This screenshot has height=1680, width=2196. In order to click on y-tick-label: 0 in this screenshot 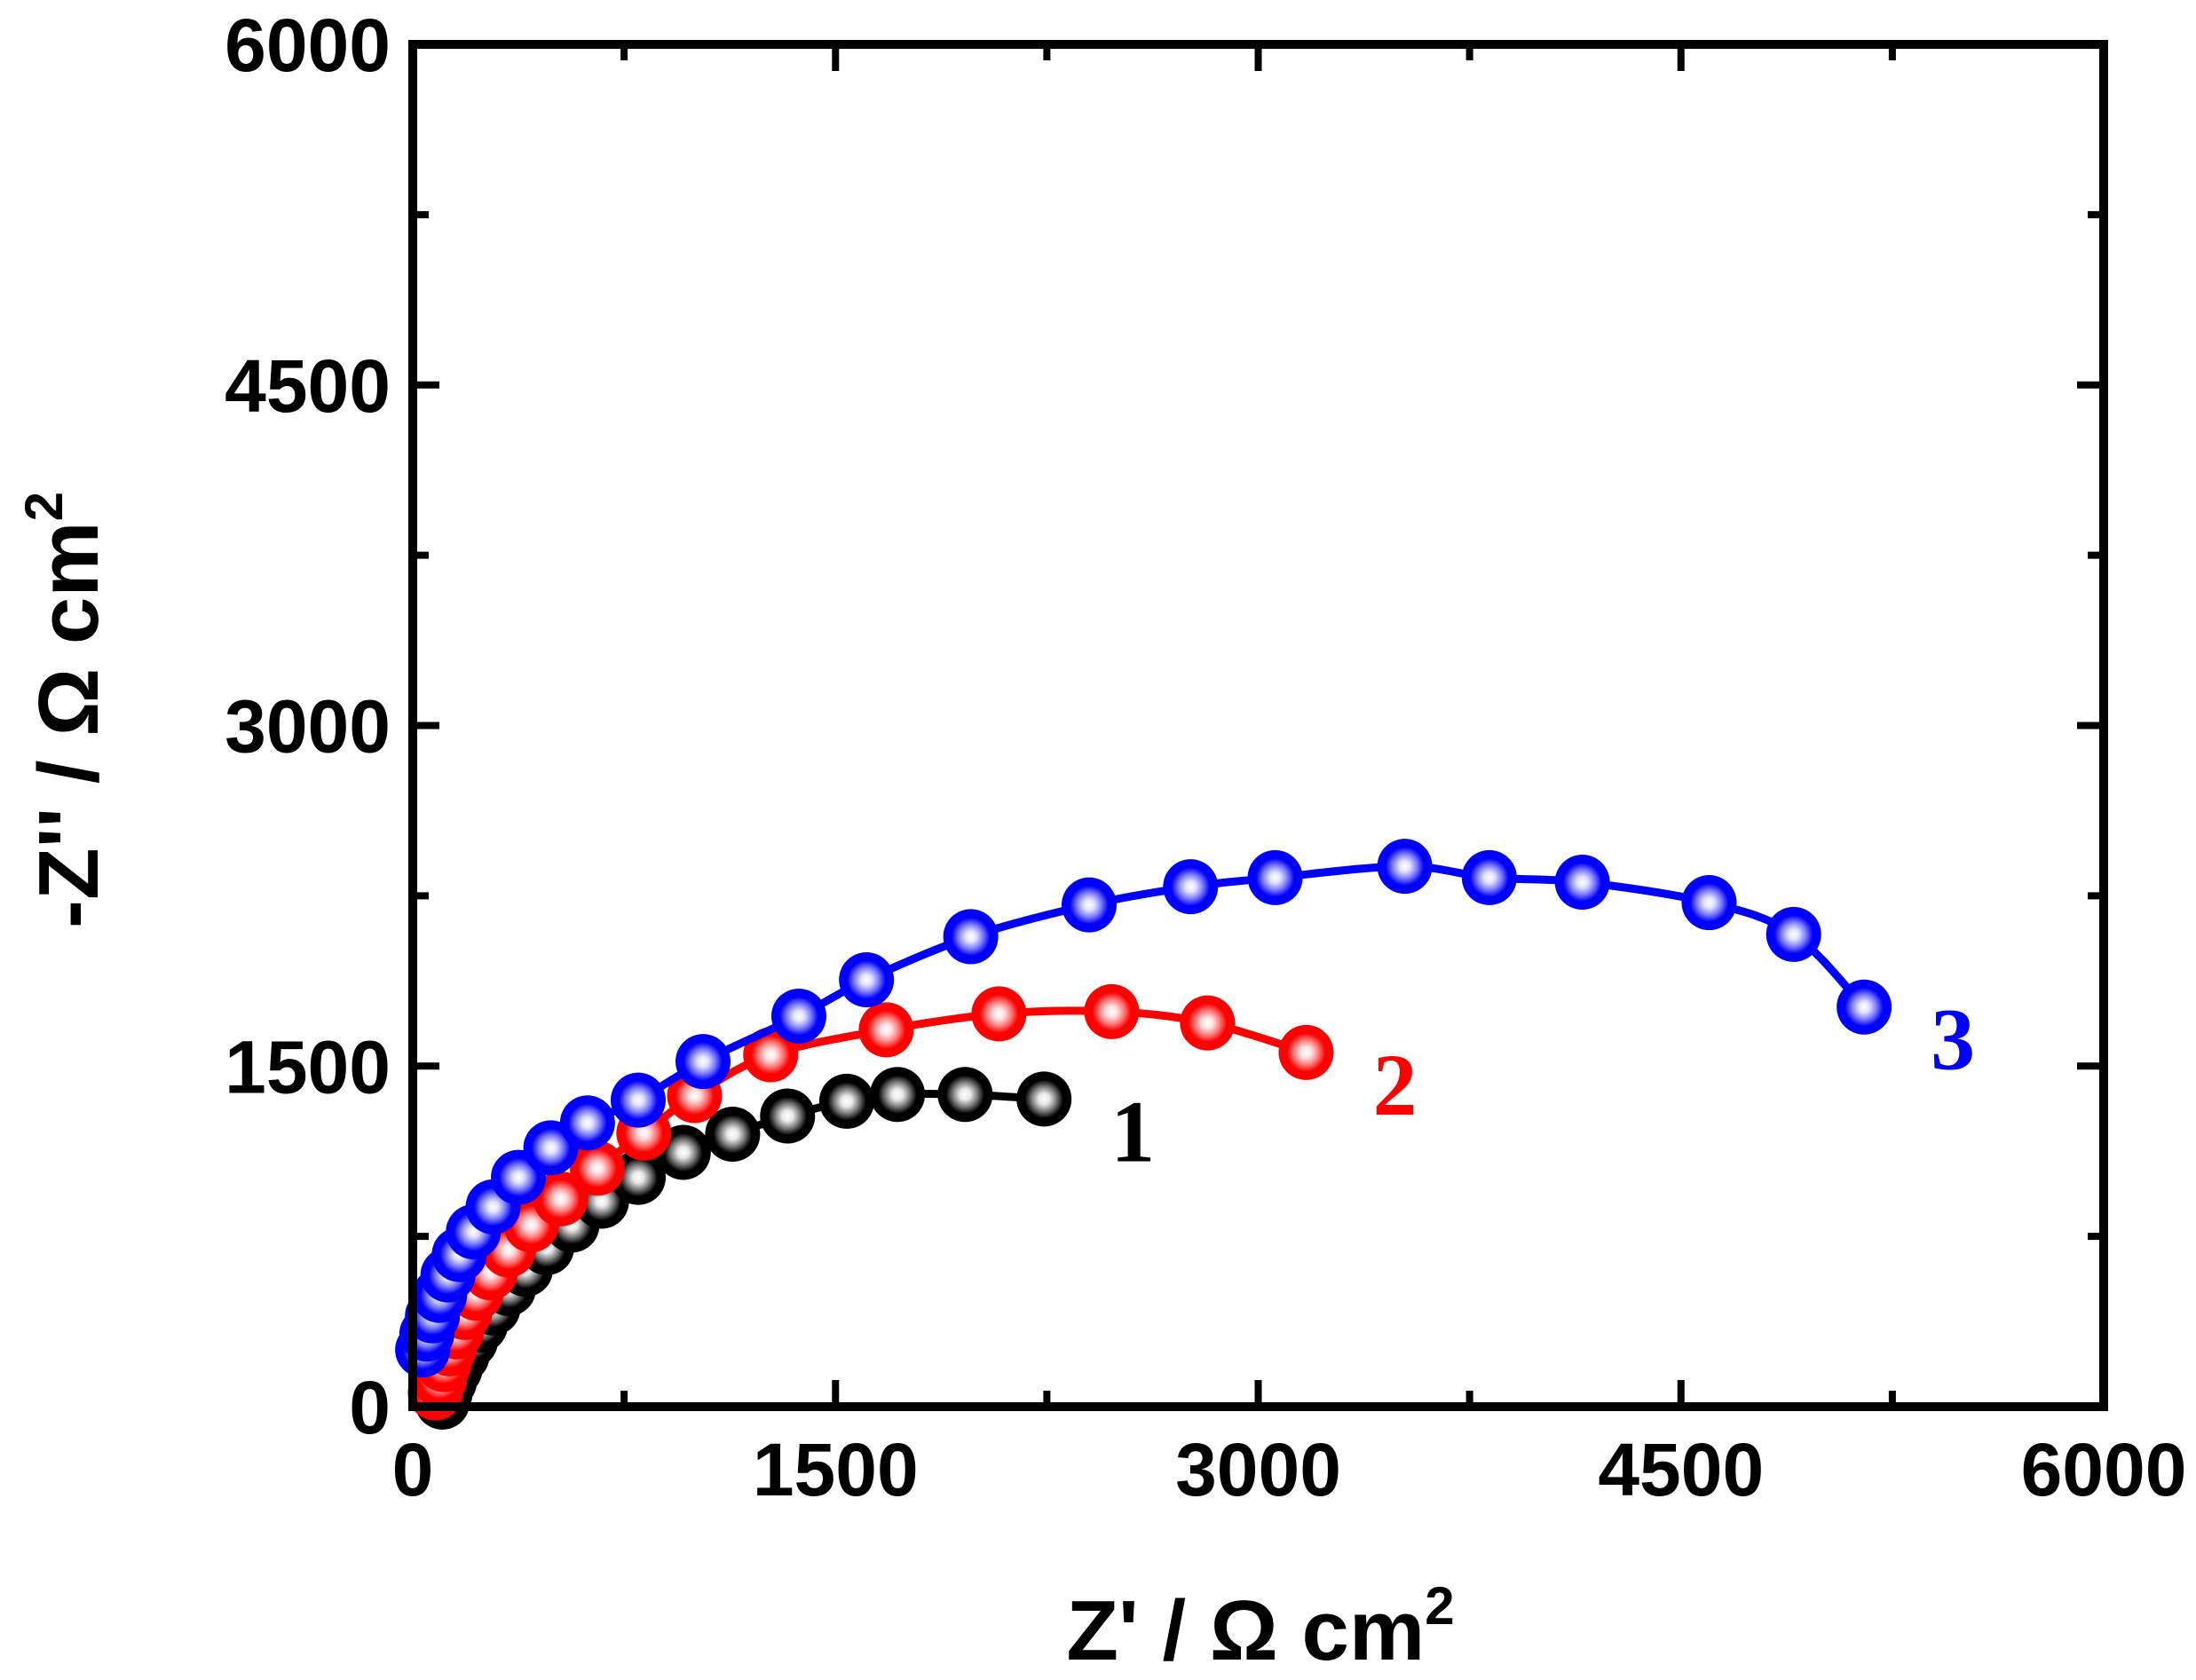, I will do `click(370, 1407)`.